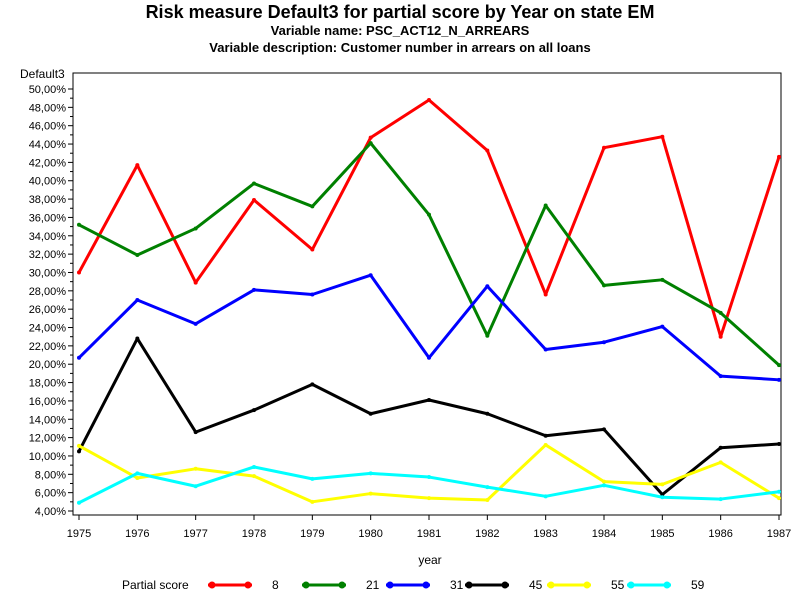 Image resolution: width=800 pixels, height=600 pixels. What do you see at coordinates (195, 534) in the screenshot?
I see `x-tick-label: 1977` at bounding box center [195, 534].